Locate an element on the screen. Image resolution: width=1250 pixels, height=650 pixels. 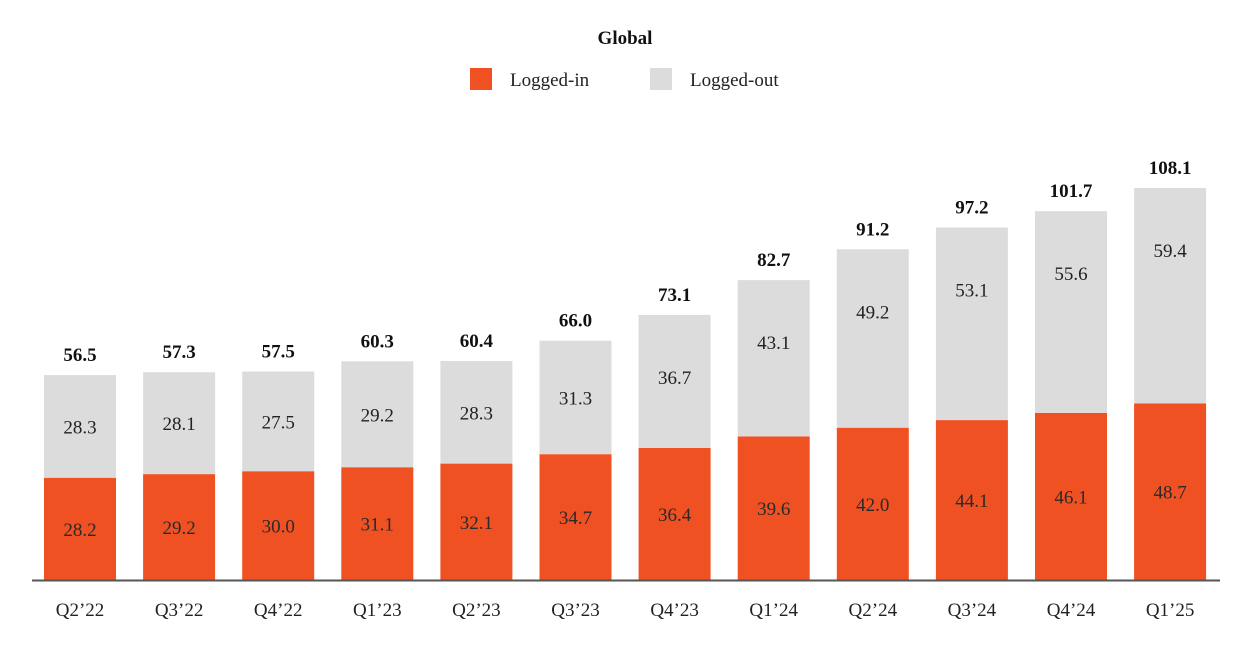
data-label-logged-in: 34.7 is located at coordinates (575, 518).